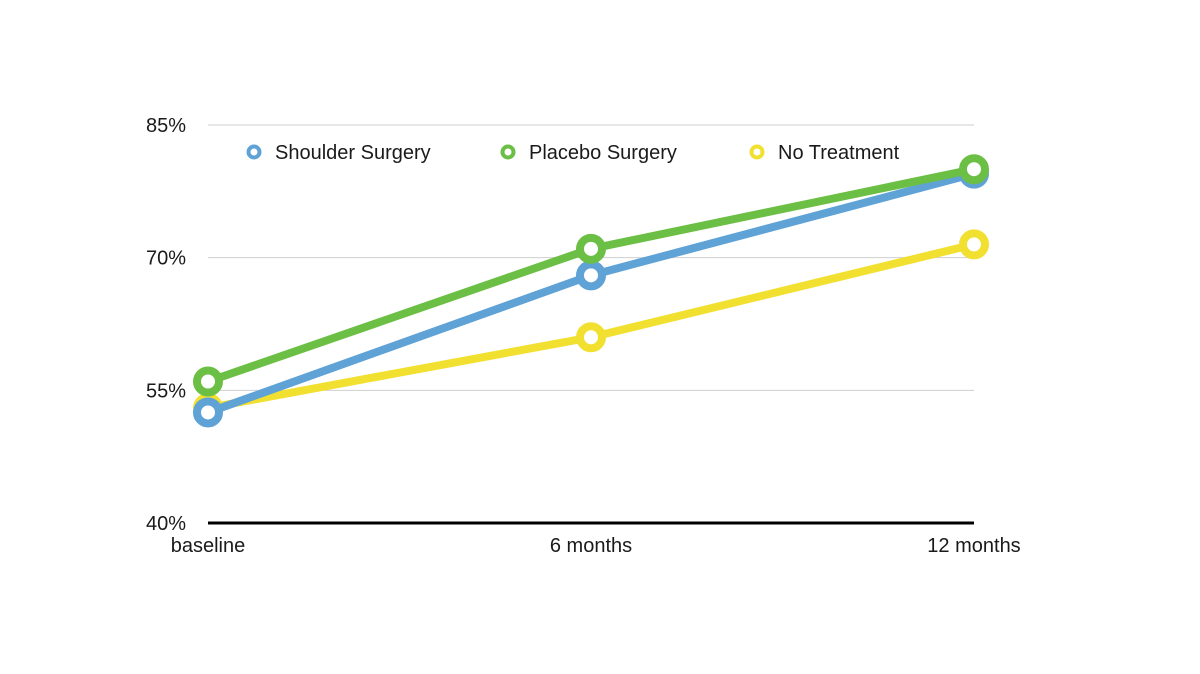 The image size is (1200, 674). What do you see at coordinates (973, 546) in the screenshot?
I see `x-tick-label-12-months: 12 months` at bounding box center [973, 546].